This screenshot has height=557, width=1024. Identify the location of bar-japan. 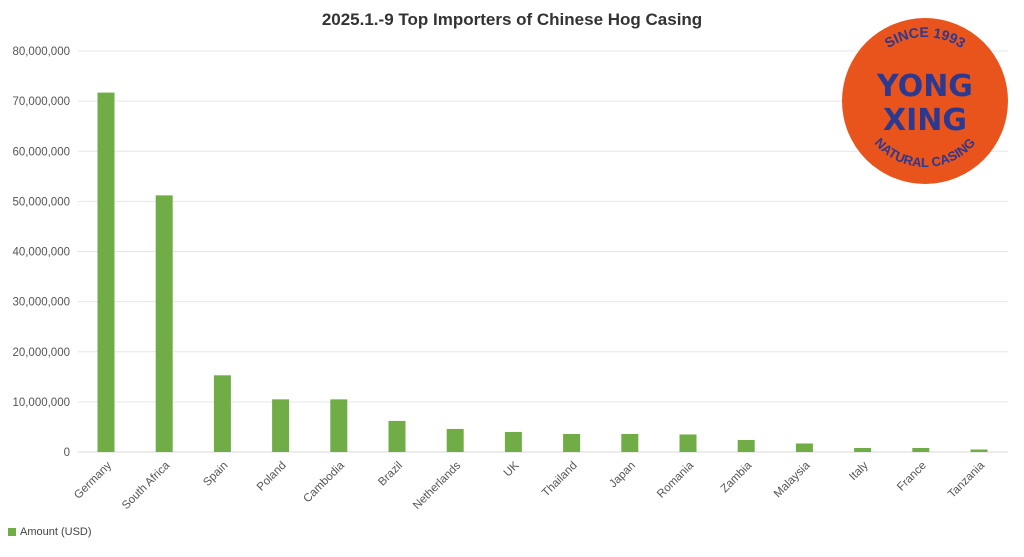
(630, 442).